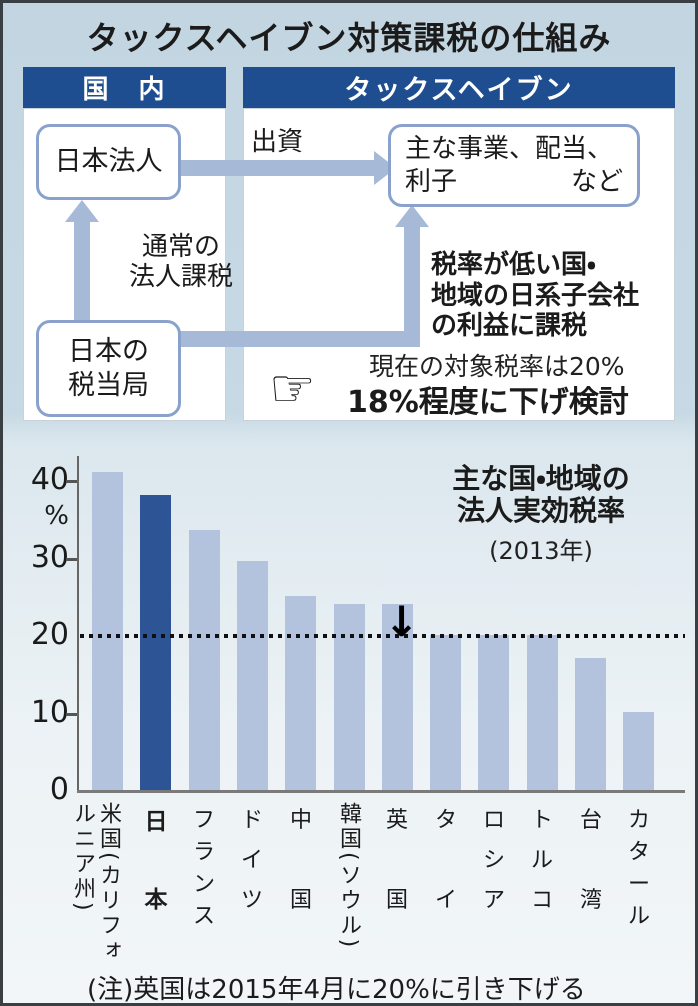 Image resolution: width=698 pixels, height=1006 pixels. I want to click on x-label-char: ア, so click(493, 900).